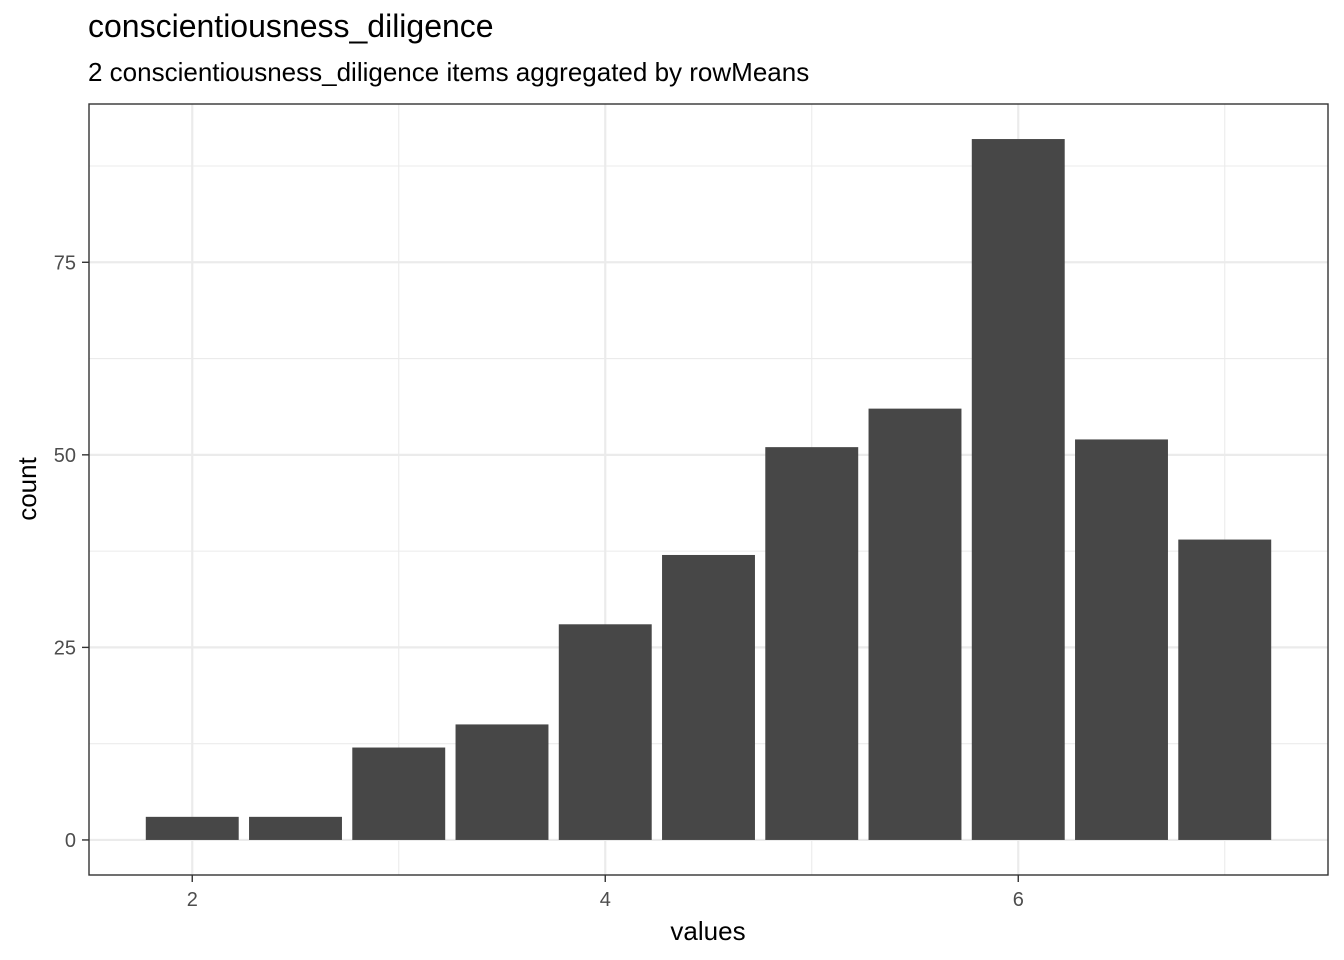  I want to click on y-tick-label: 25, so click(65, 648).